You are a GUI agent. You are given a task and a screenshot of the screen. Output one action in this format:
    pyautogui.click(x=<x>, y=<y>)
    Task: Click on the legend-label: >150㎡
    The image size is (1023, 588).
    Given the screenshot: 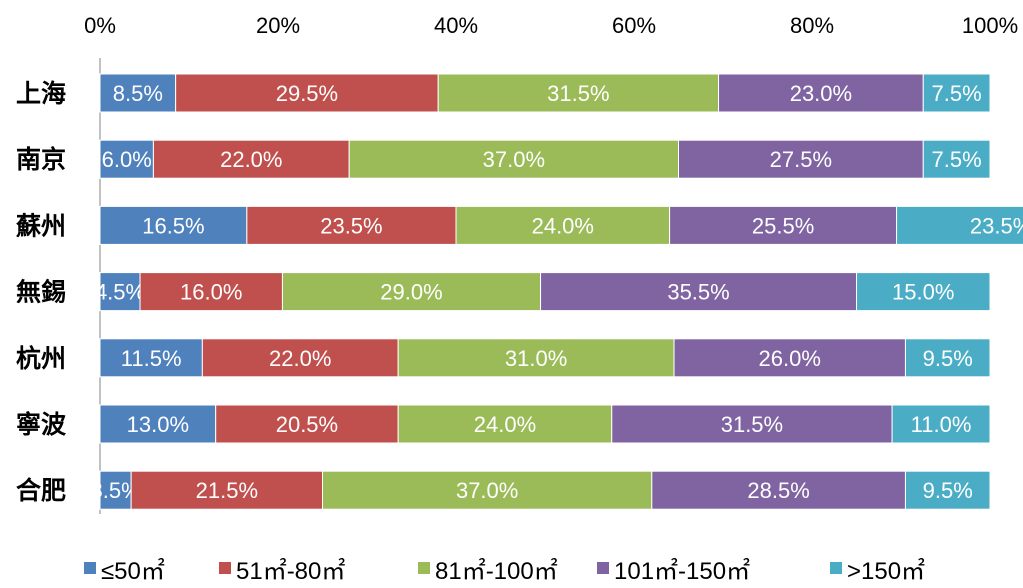 What is the action you would take?
    pyautogui.click(x=886, y=571)
    